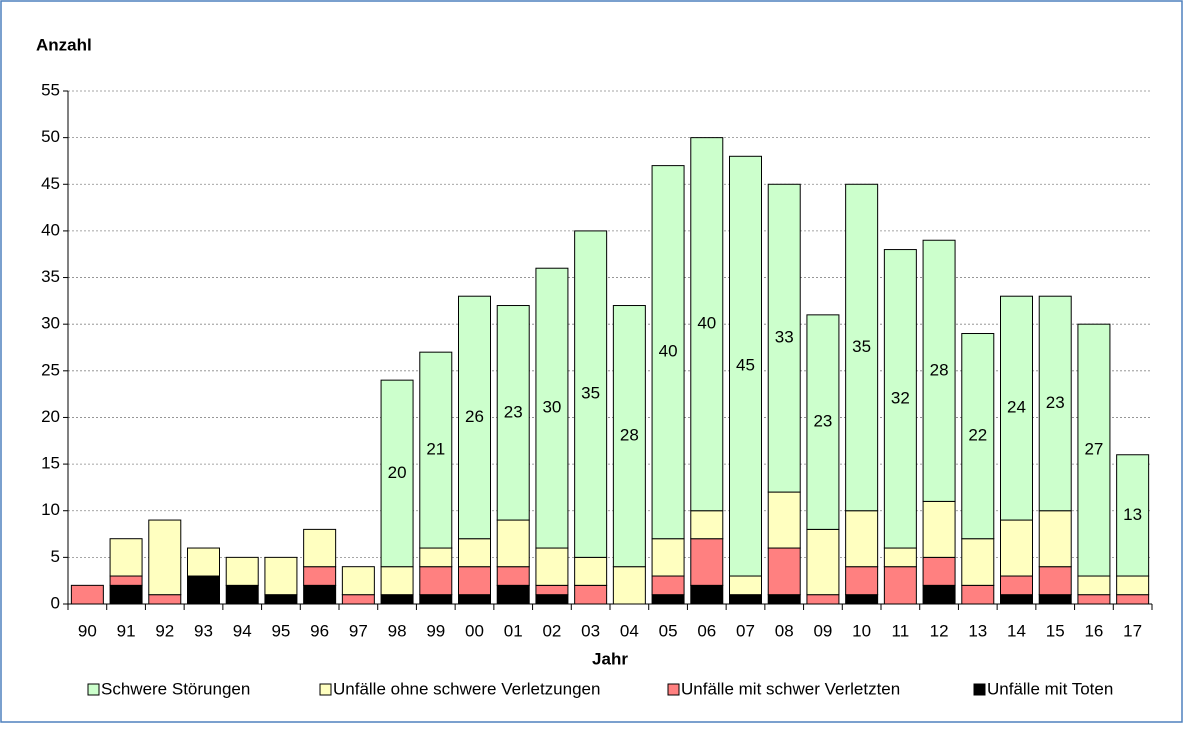 The image size is (1184, 729). Describe the element at coordinates (50, 276) in the screenshot. I see `y-tick-label: 35` at that location.